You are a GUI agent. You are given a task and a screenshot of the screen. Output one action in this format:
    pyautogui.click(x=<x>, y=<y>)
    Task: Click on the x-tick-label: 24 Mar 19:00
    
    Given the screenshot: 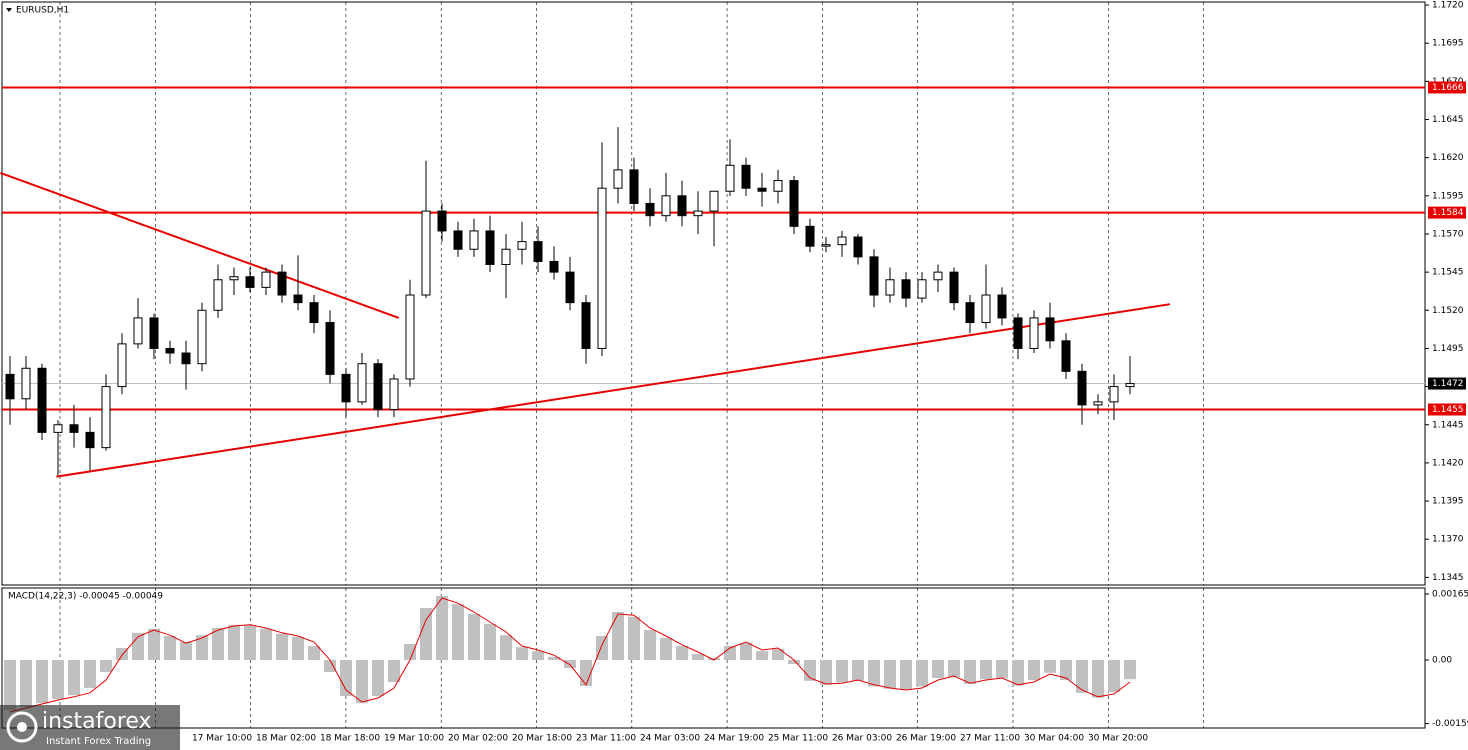 What is the action you would take?
    pyautogui.click(x=734, y=739)
    